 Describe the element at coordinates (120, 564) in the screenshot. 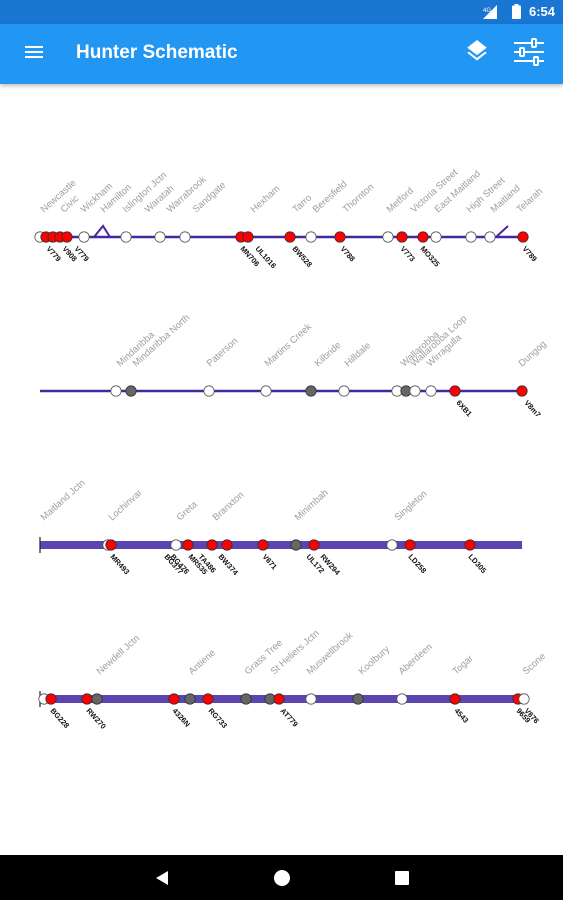

I see `signal-label: MR493` at that location.